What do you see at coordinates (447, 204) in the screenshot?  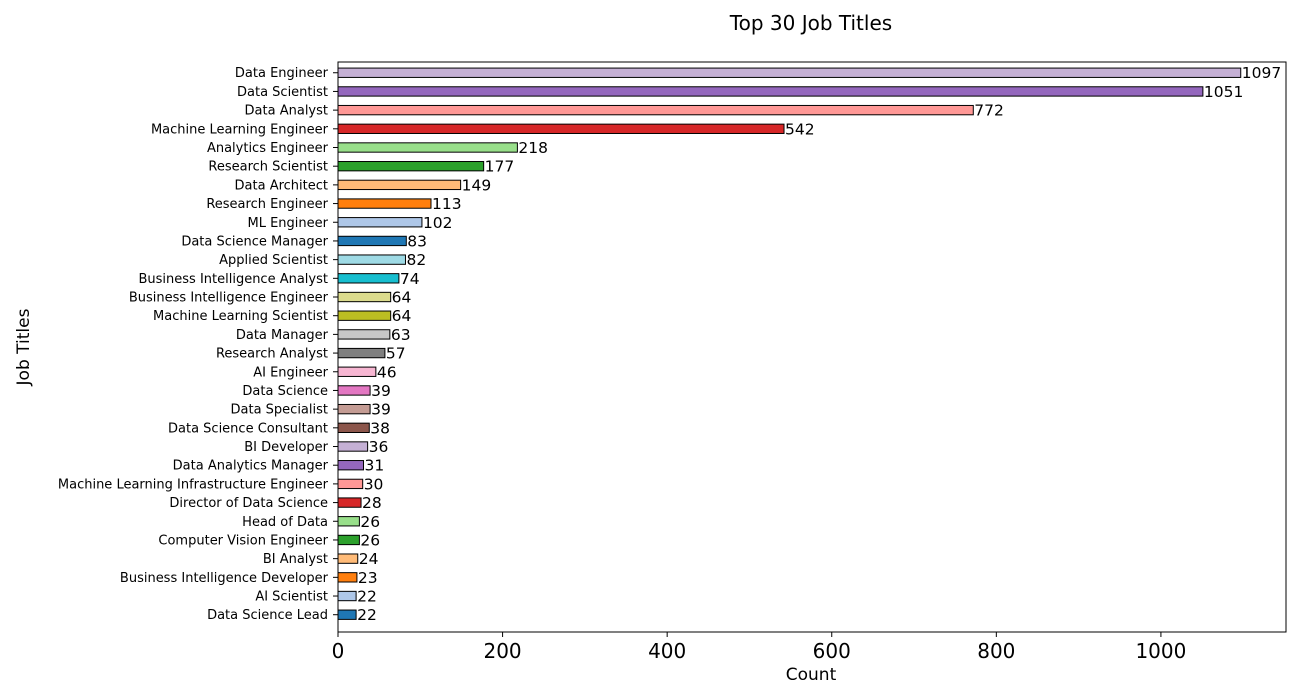 I see `value-label: 113` at bounding box center [447, 204].